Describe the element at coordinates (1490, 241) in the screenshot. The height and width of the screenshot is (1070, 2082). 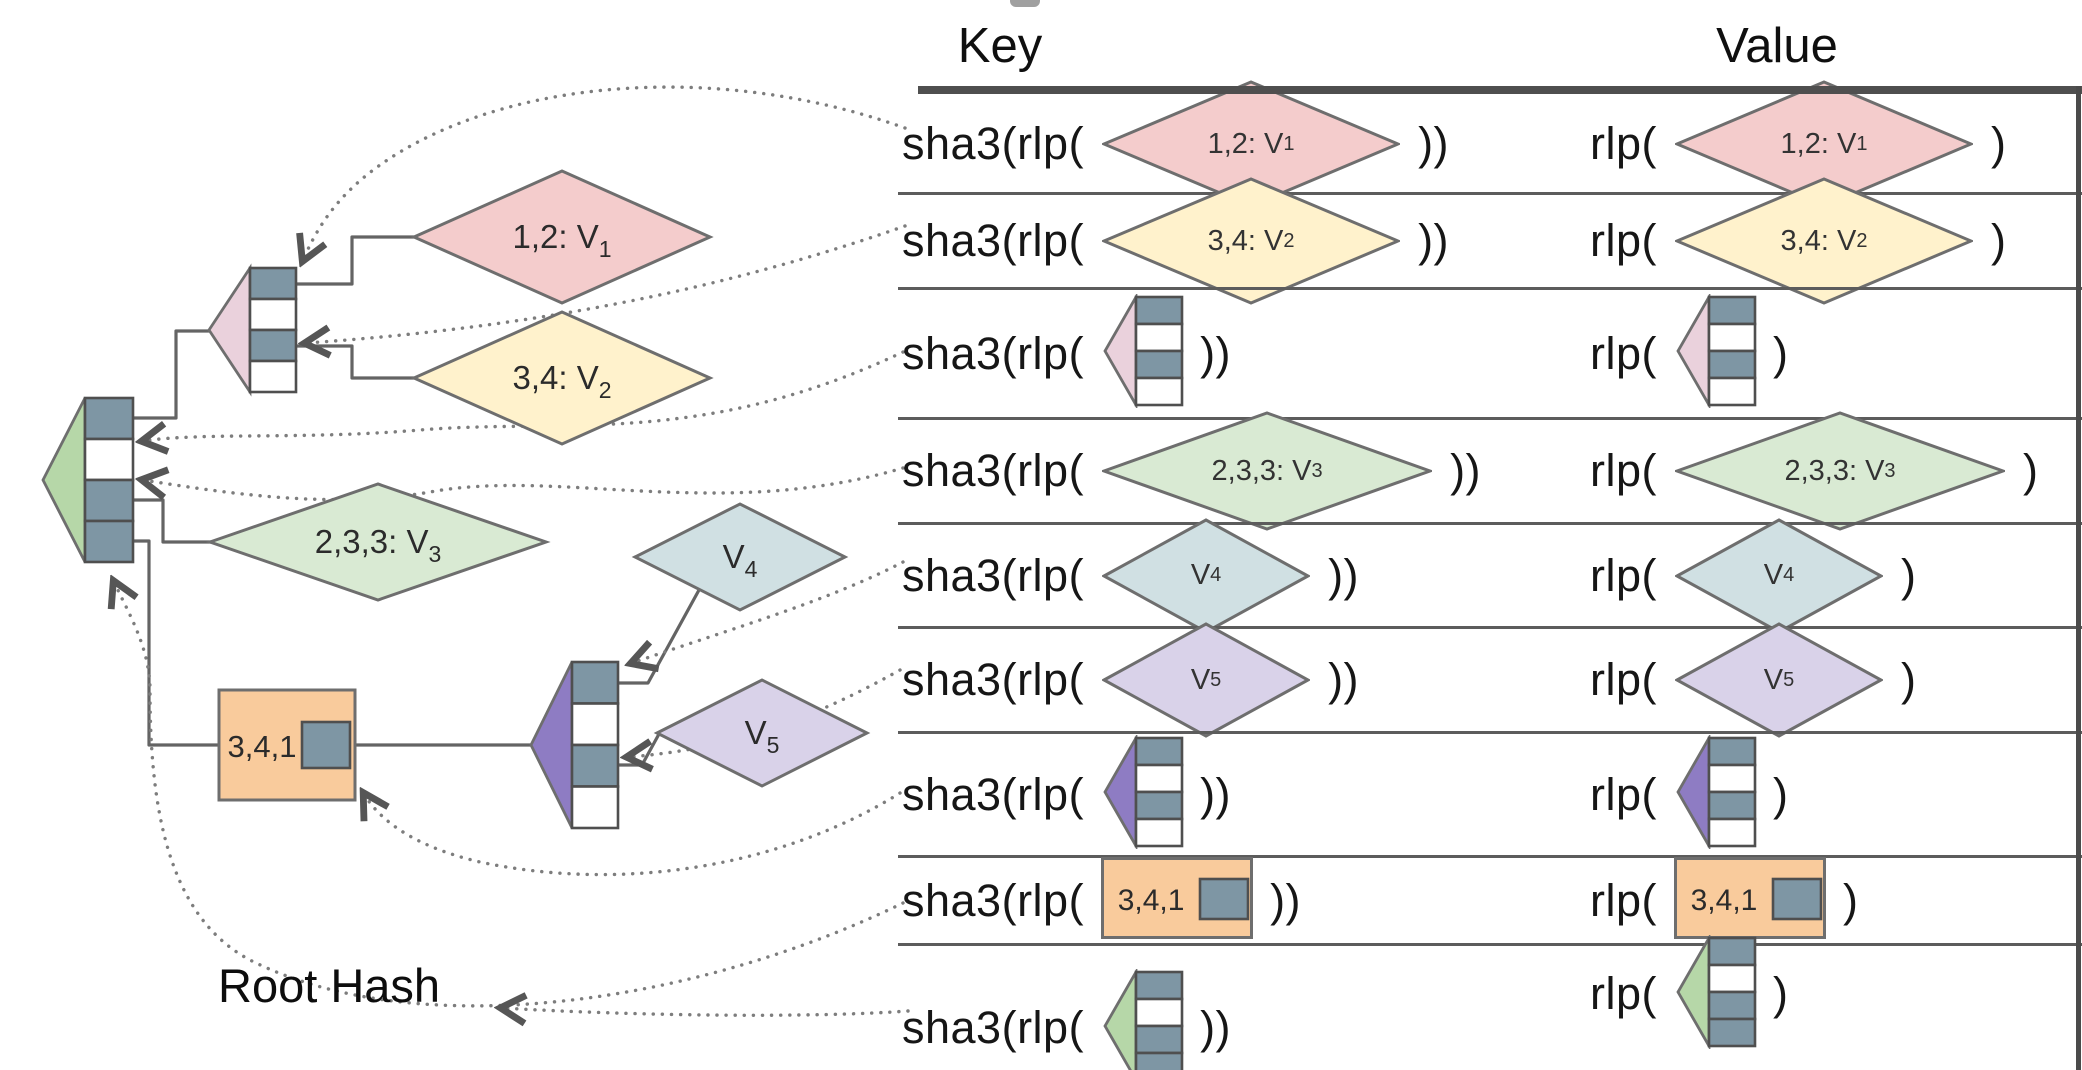
I see `table-row: sha3(rlp( 3,4: V 2)) rlp(3,4: V 2)` at that location.